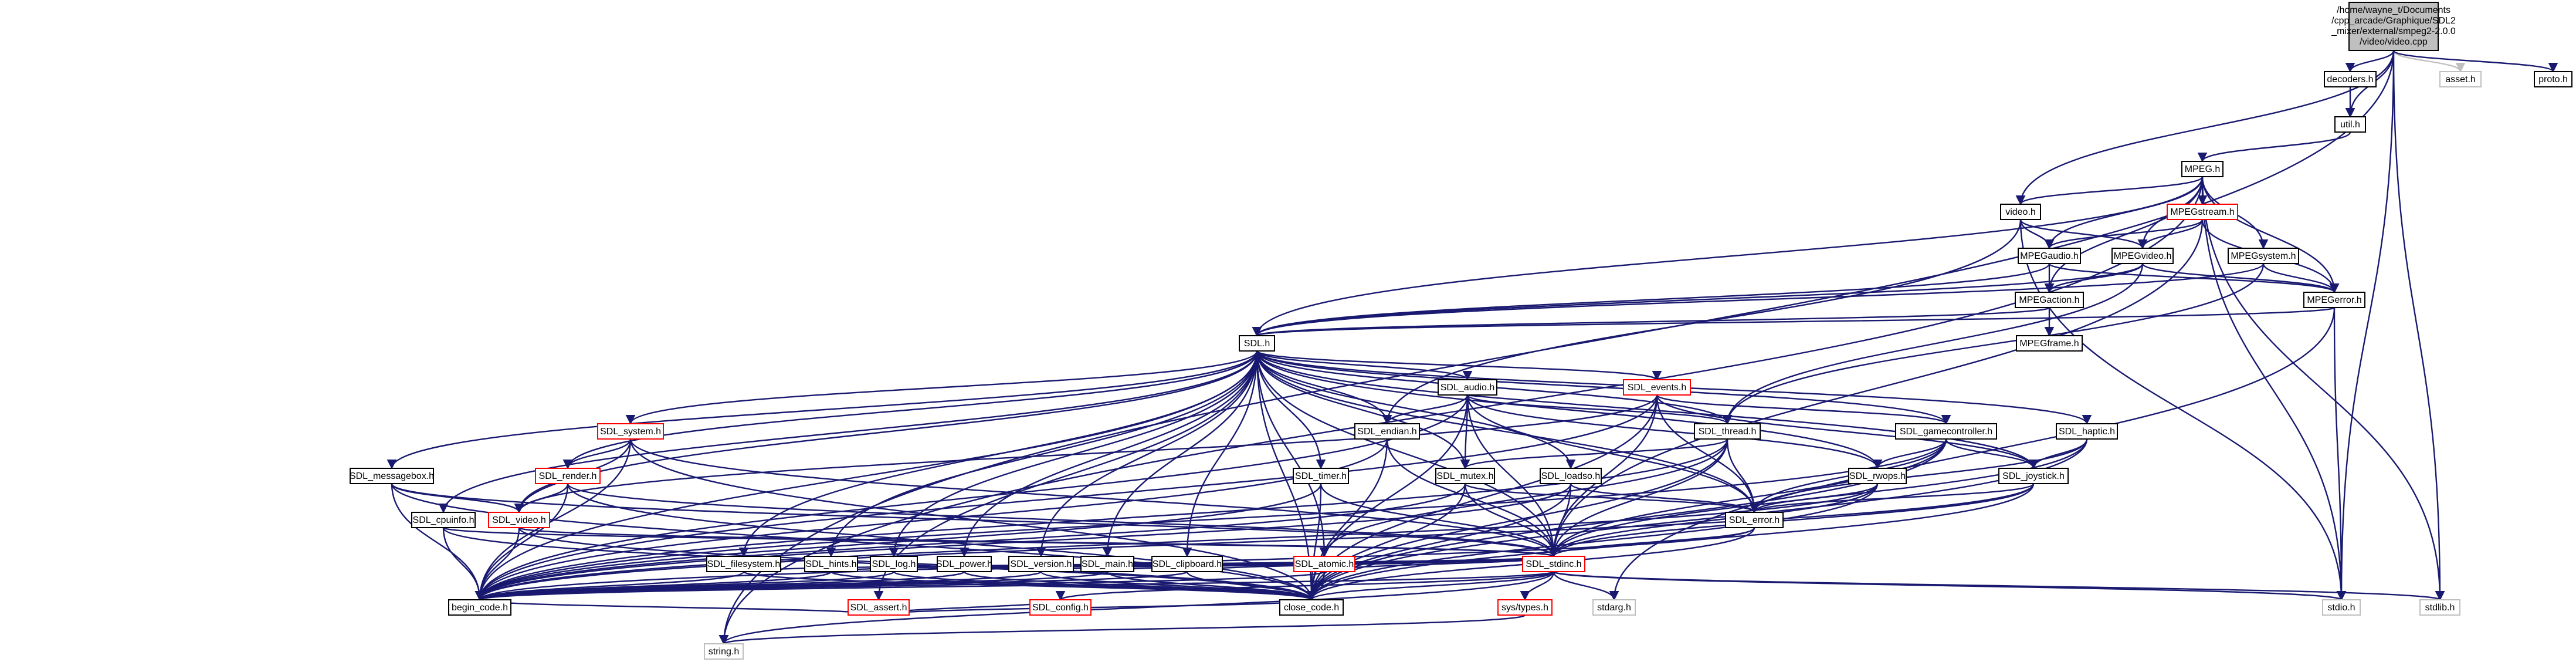 The width and height of the screenshot is (2576, 662). I want to click on node-label: SDL_events.h, so click(1658, 388).